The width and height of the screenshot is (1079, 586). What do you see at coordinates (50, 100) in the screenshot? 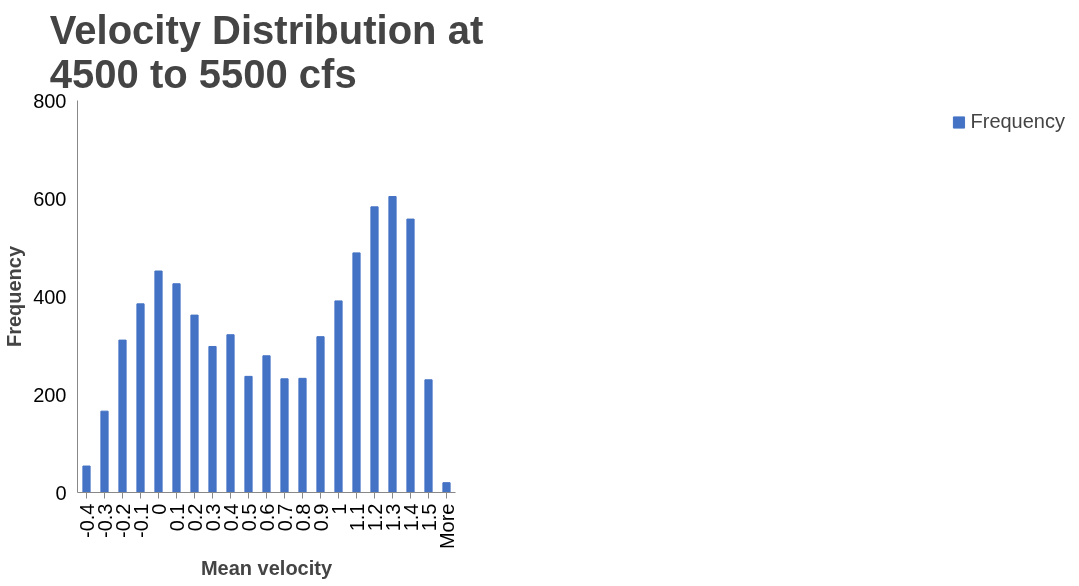
I see `y-tick-label: 800` at bounding box center [50, 100].